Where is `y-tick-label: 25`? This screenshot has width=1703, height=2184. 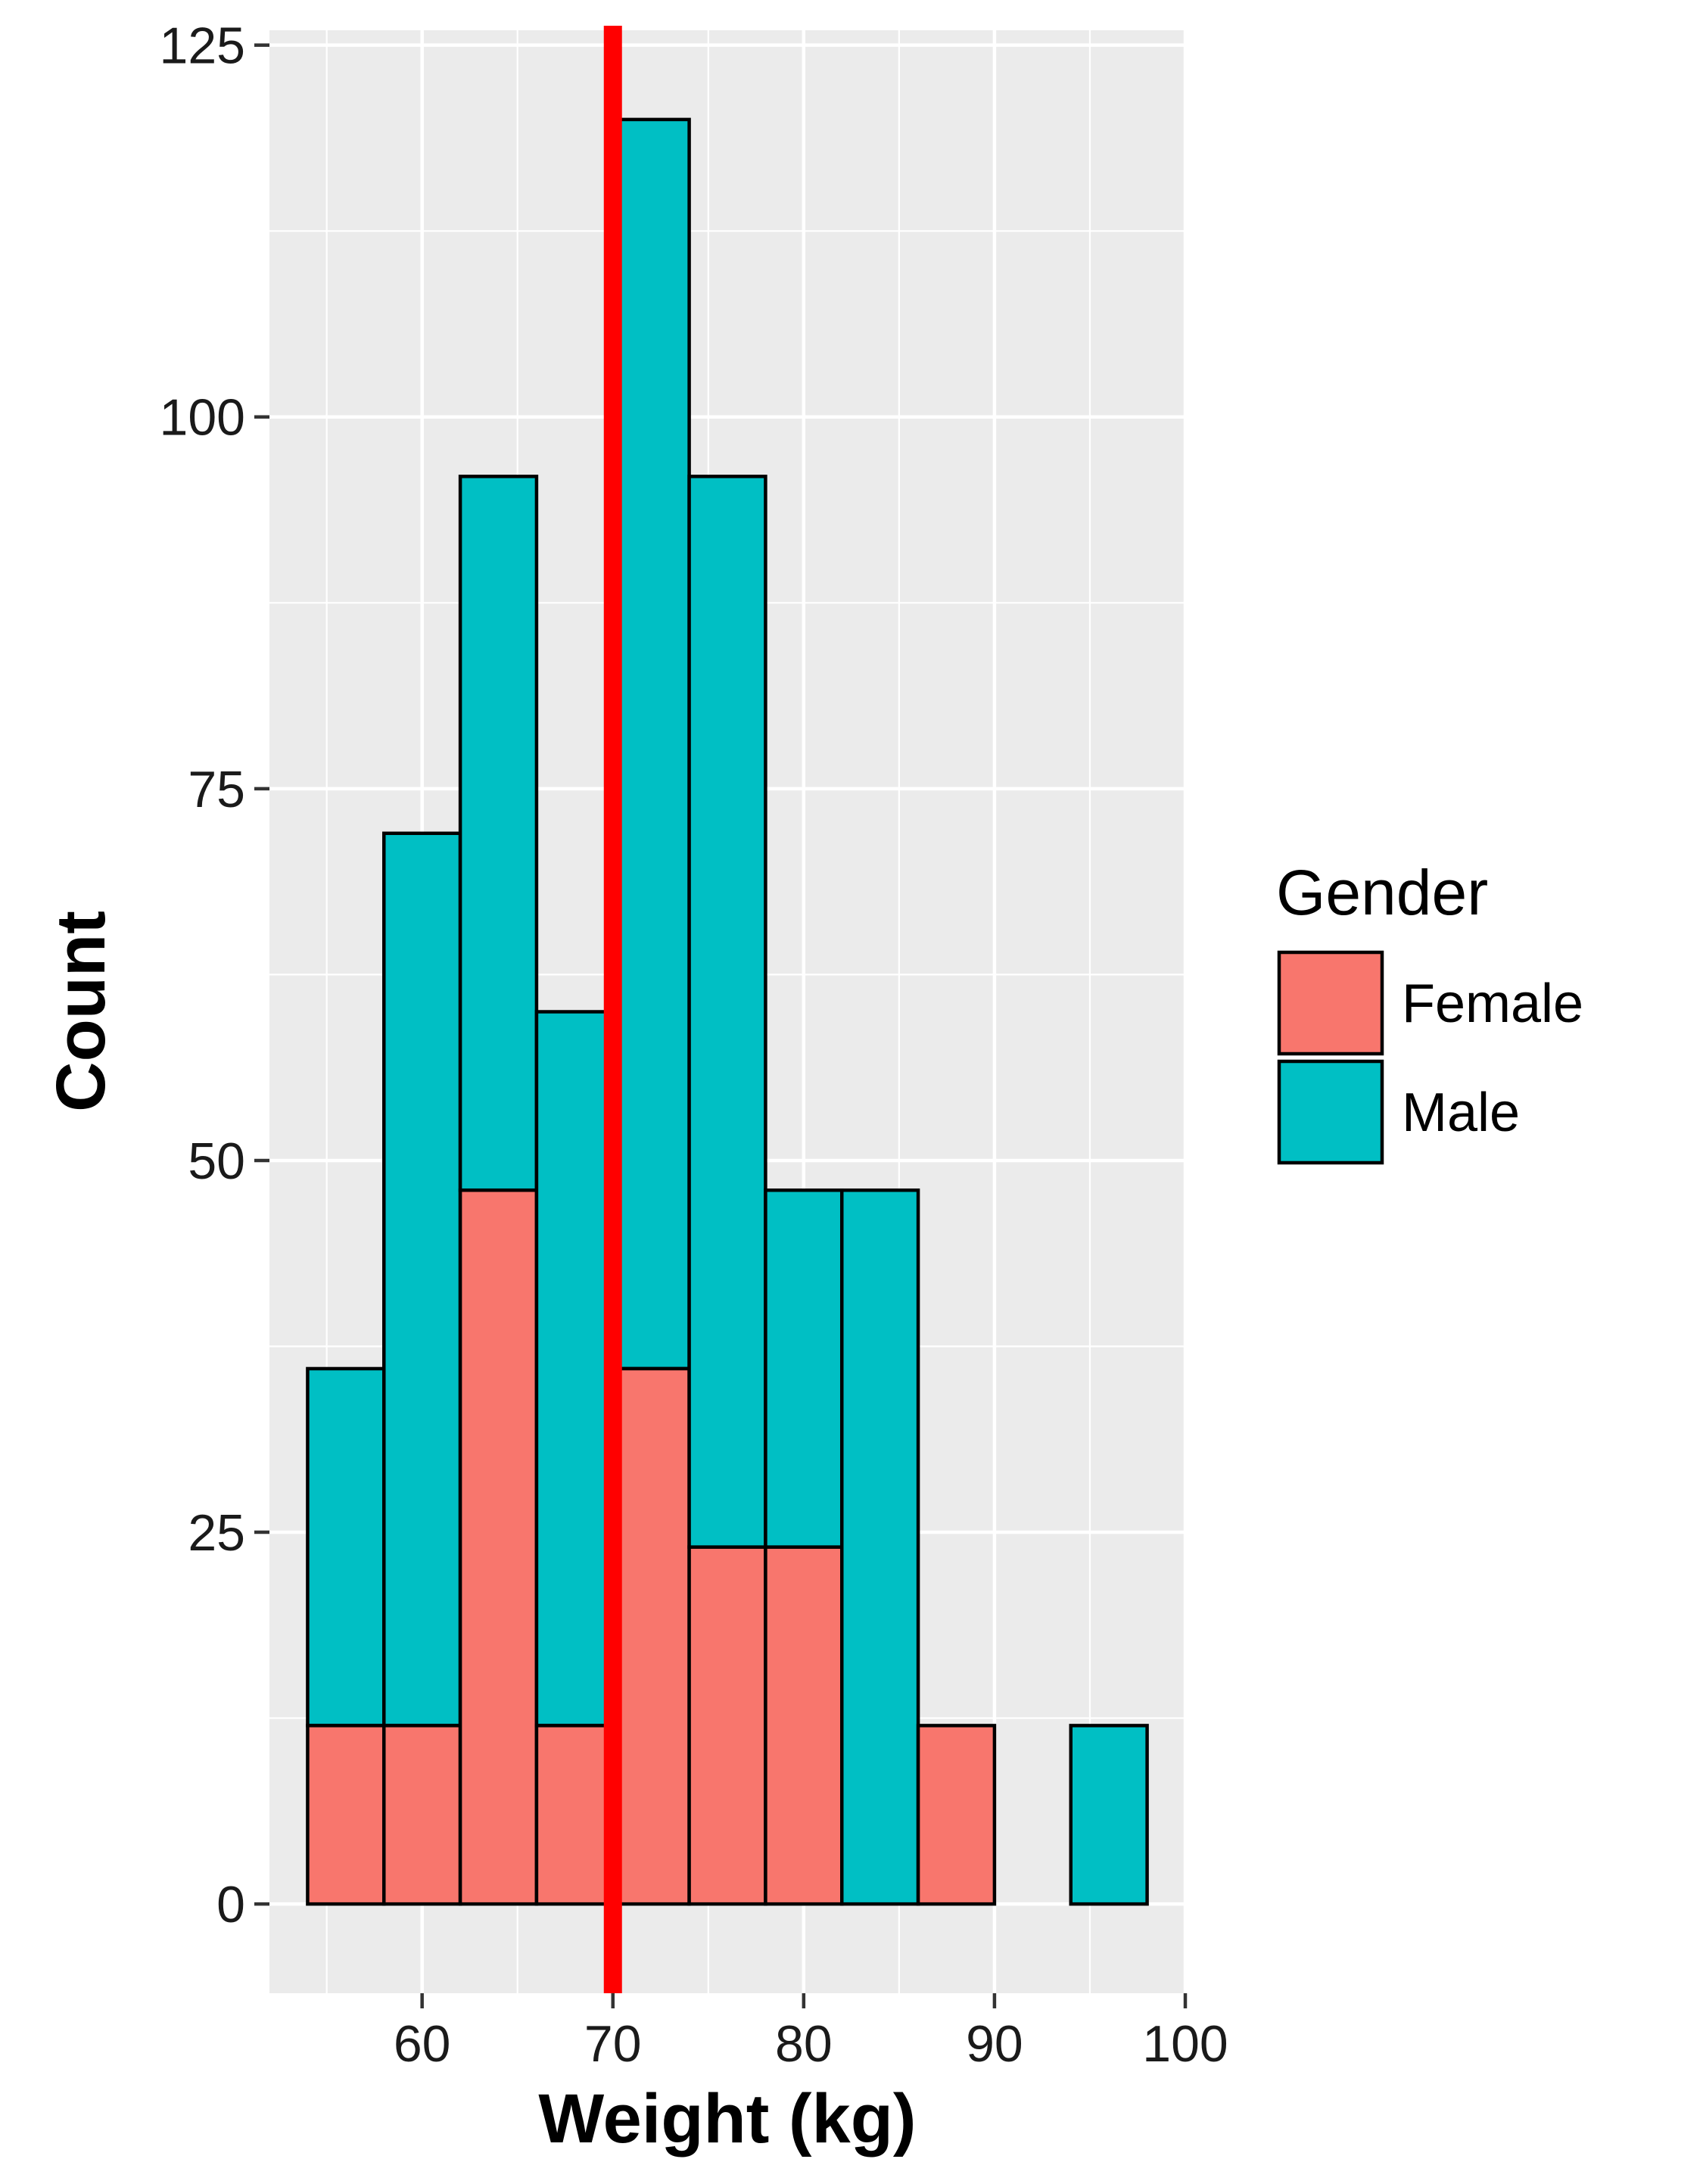
y-tick-label: 25 is located at coordinates (216, 1533).